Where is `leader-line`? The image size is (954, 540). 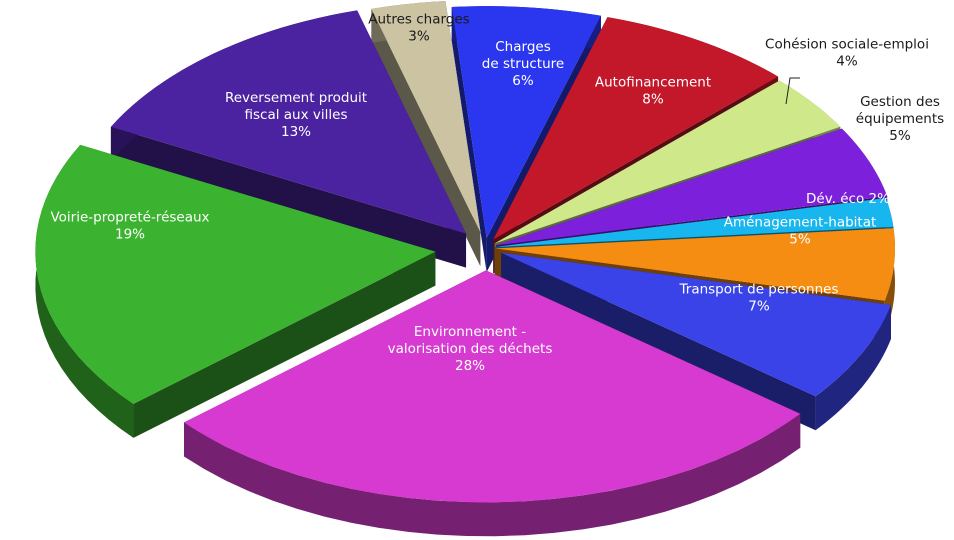
leader-line is located at coordinates (792, 91).